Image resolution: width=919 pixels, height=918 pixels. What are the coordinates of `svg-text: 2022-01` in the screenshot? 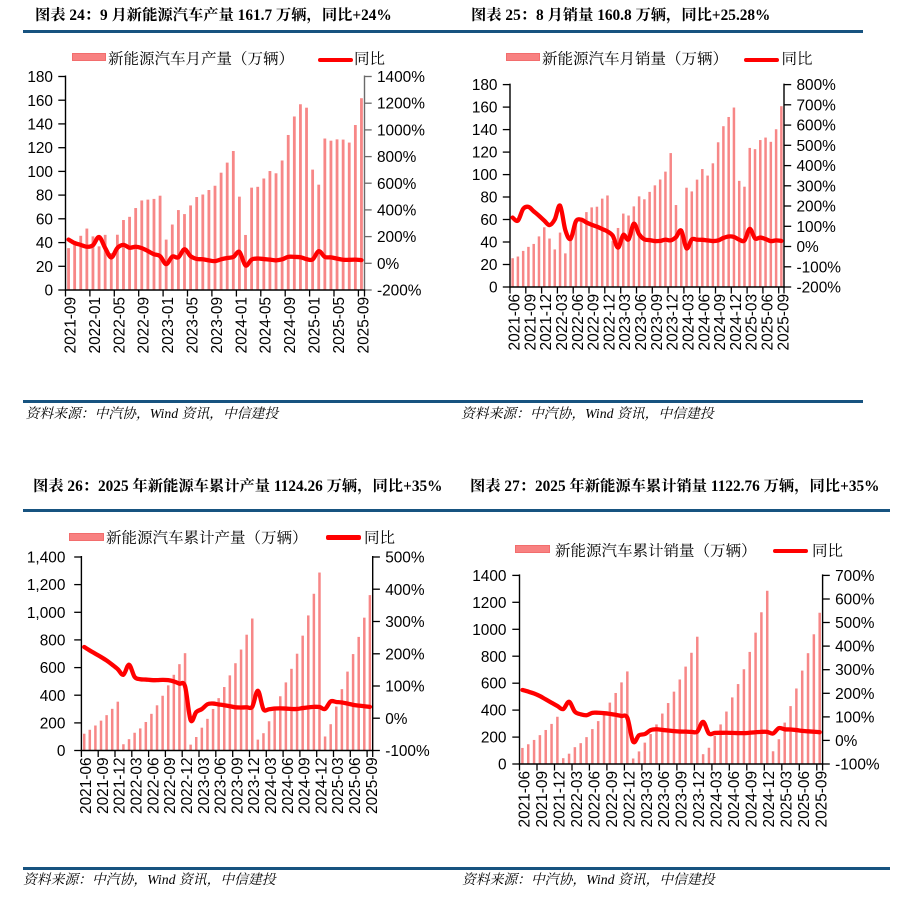 It's located at (95, 325).